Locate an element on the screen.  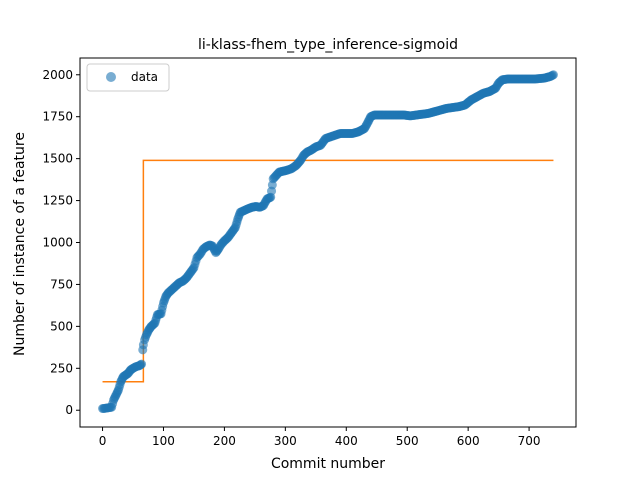
legend-box is located at coordinates (128, 77).